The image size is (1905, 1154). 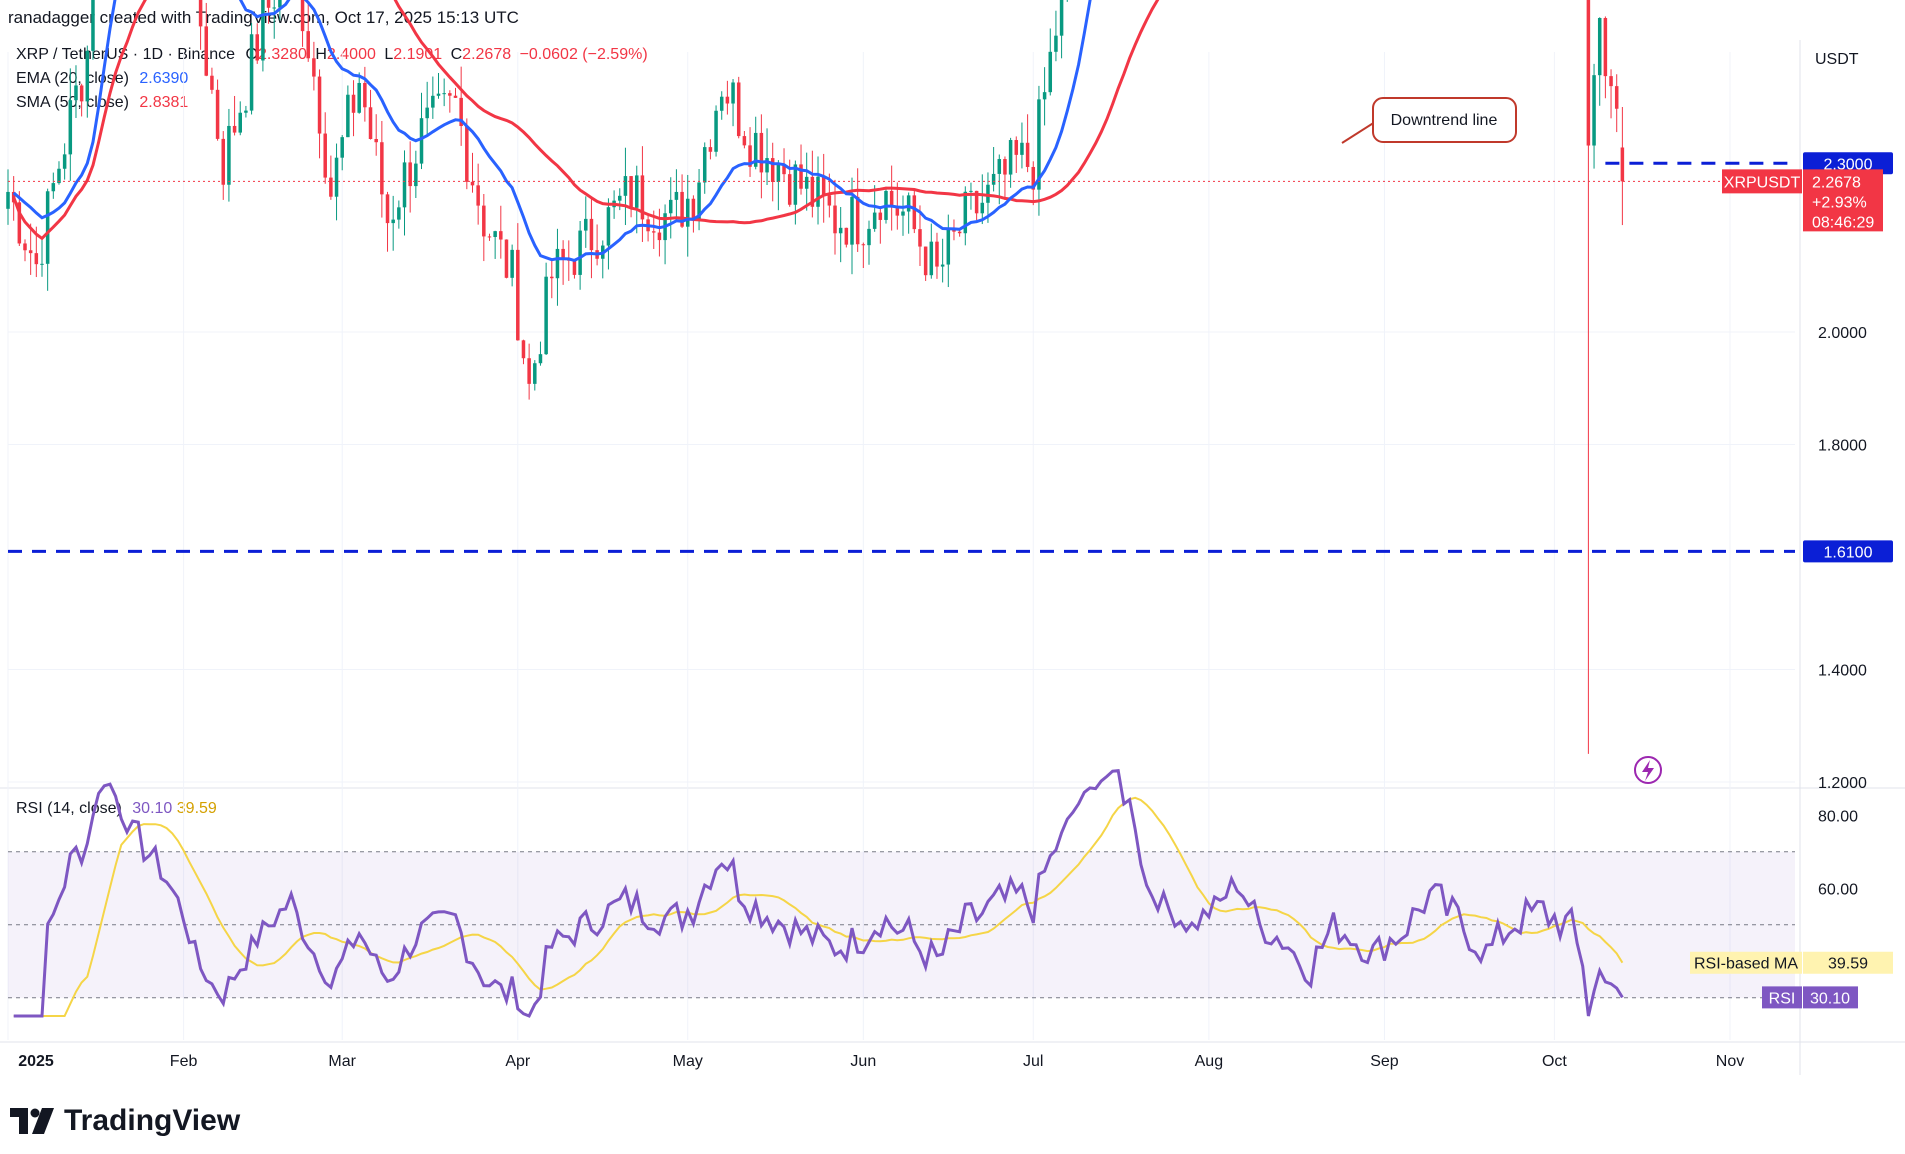 What do you see at coordinates (1848, 964) in the screenshot?
I see `rsi-ma-value-tag-text: 39.59` at bounding box center [1848, 964].